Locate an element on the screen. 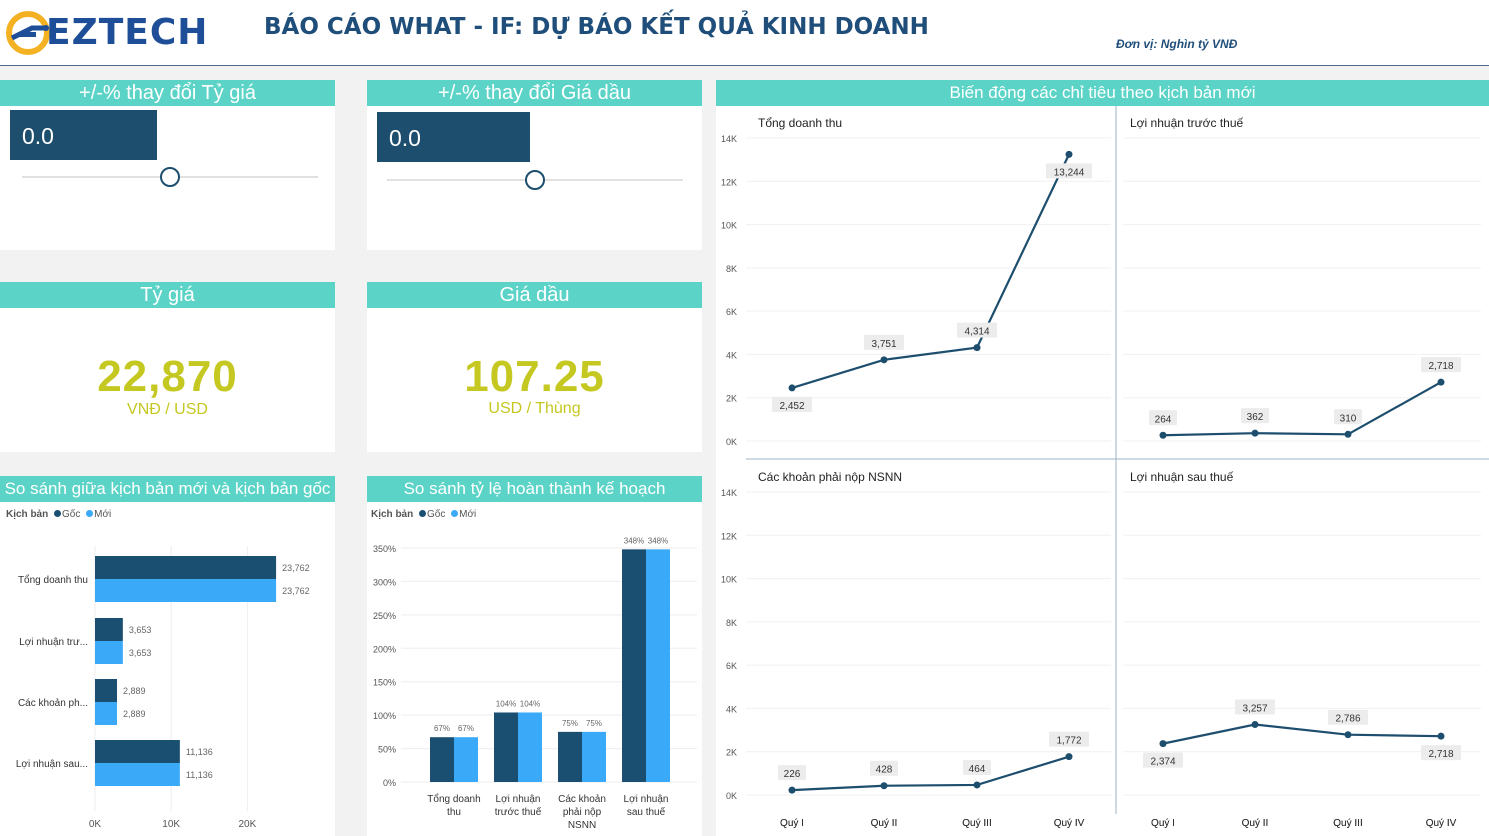  completion-legend: Kịch bản Gốc Mới is located at coordinates (423, 514).